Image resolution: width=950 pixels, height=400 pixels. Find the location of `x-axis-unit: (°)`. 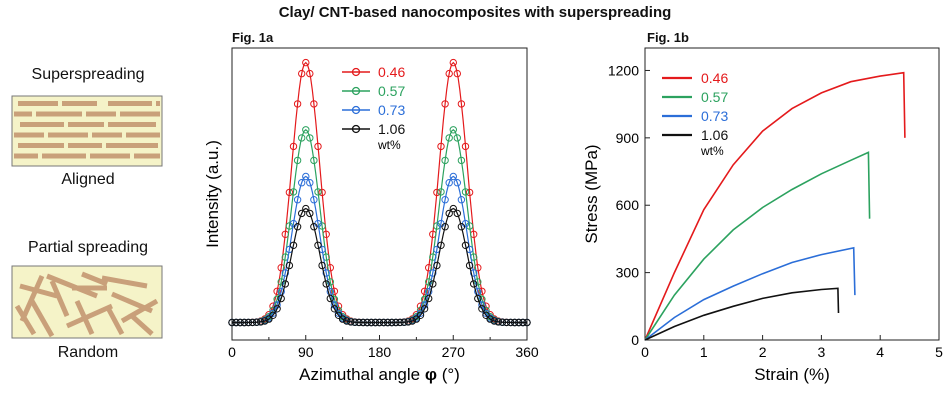

x-axis-unit: (°) is located at coordinates (448, 374).